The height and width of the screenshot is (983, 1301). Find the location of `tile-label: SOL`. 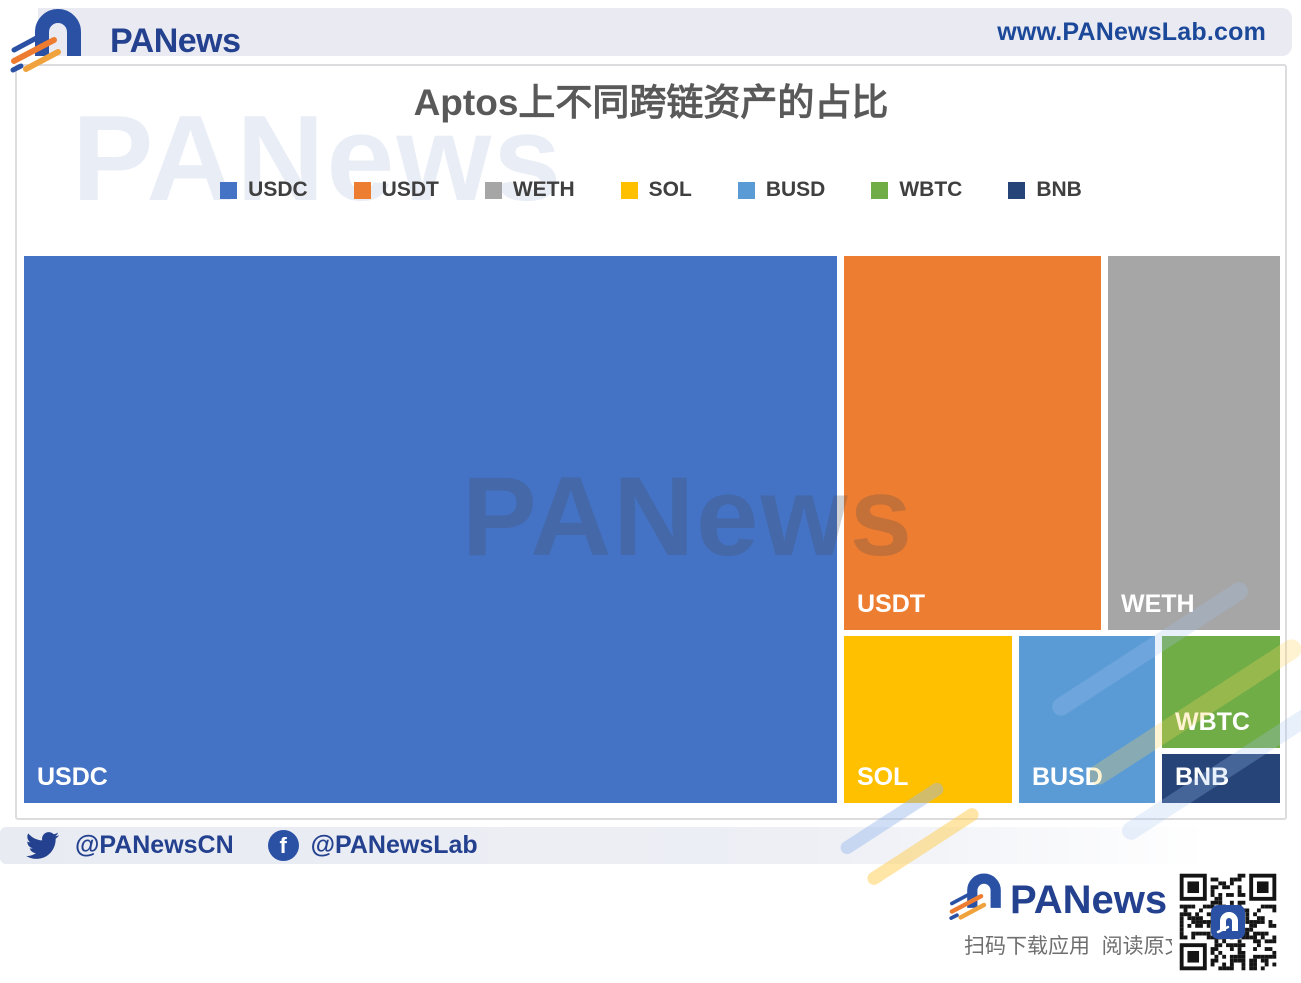

tile-label: SOL is located at coordinates (883, 777).